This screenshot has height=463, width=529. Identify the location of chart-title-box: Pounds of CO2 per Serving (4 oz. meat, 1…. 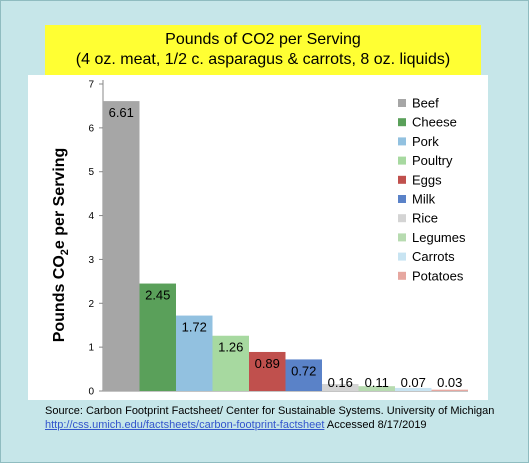
(263, 50).